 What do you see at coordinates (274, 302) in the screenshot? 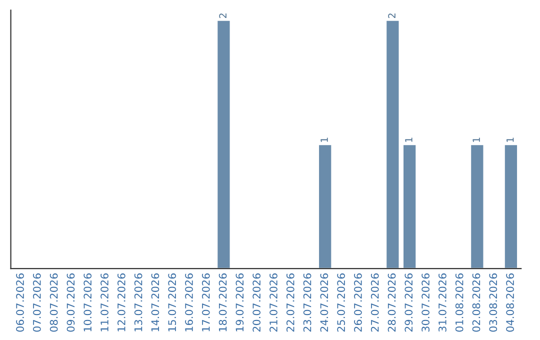
I see `x-tick-label: 21.07.2026` at bounding box center [274, 302].